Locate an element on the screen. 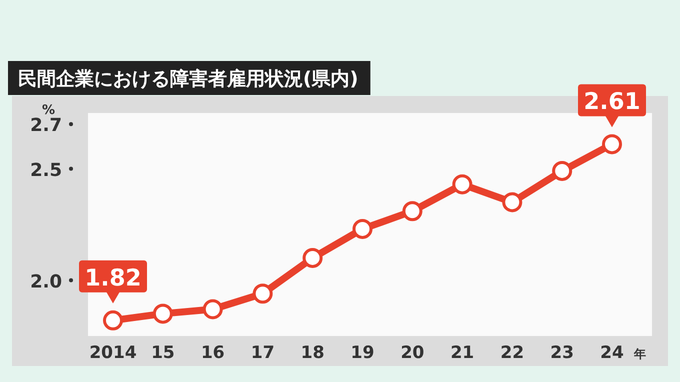  y-tick-label: 2.7 is located at coordinates (46, 125).